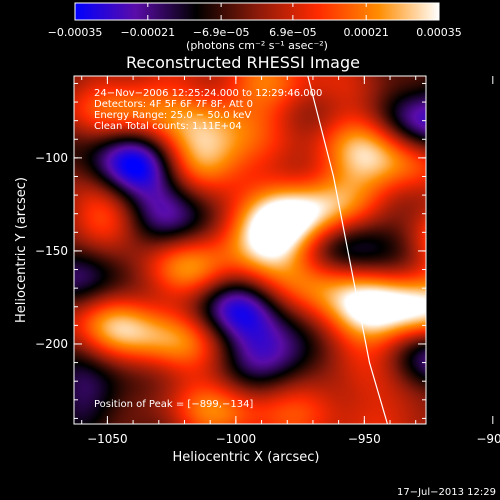  I want to click on y-axis-title: Heliocentric Y (arcsec), so click(21, 250).